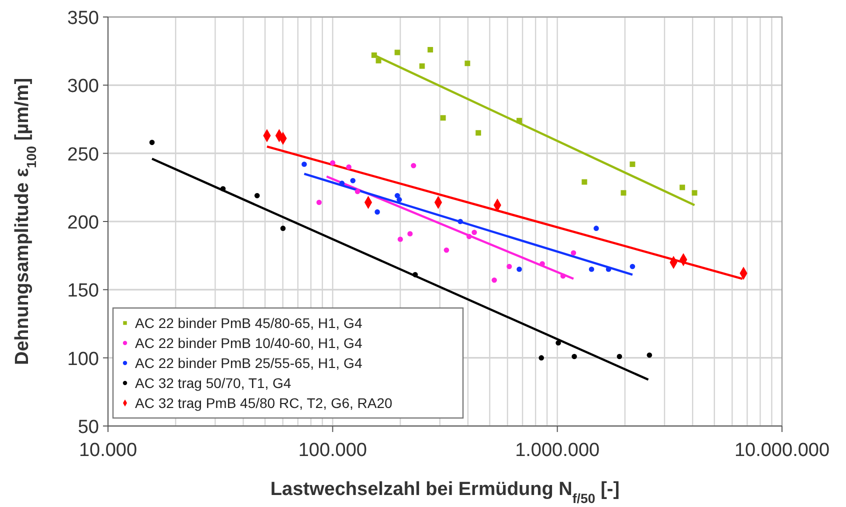 The height and width of the screenshot is (507, 846). Describe the element at coordinates (248, 343) in the screenshot. I see `legend-label: AC 22 binder PmB 10/40-60, H1, G4` at that location.